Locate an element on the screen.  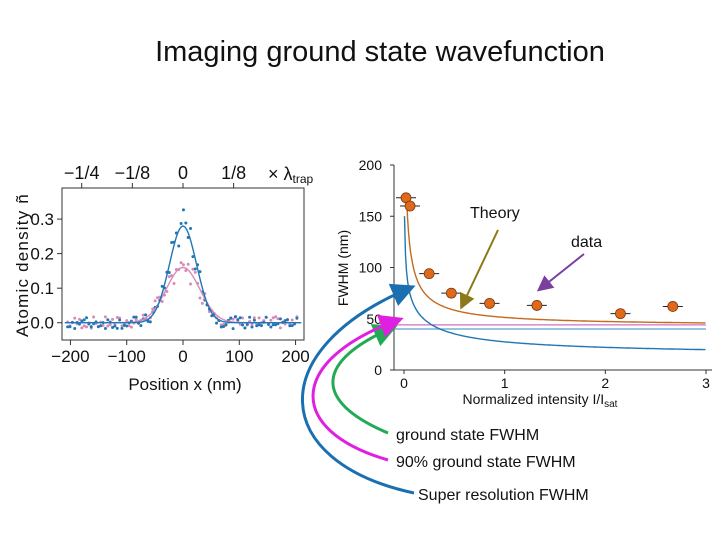
left-xtick-label: −200 is located at coordinates (70, 356).